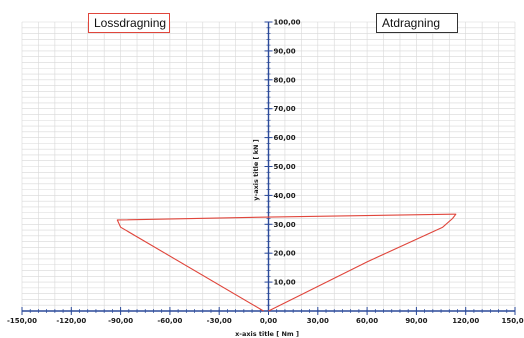 Image resolution: width=524 pixels, height=338 pixels. Describe the element at coordinates (285, 283) in the screenshot. I see `y-tick-label: 10,00` at that location.